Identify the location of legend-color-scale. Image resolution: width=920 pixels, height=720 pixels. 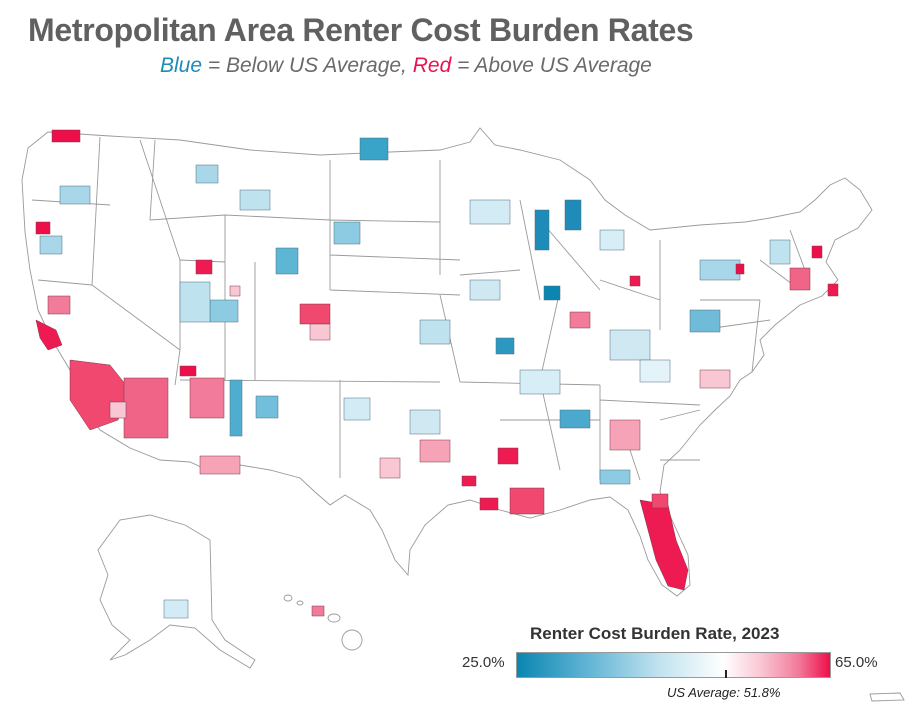
(673, 665).